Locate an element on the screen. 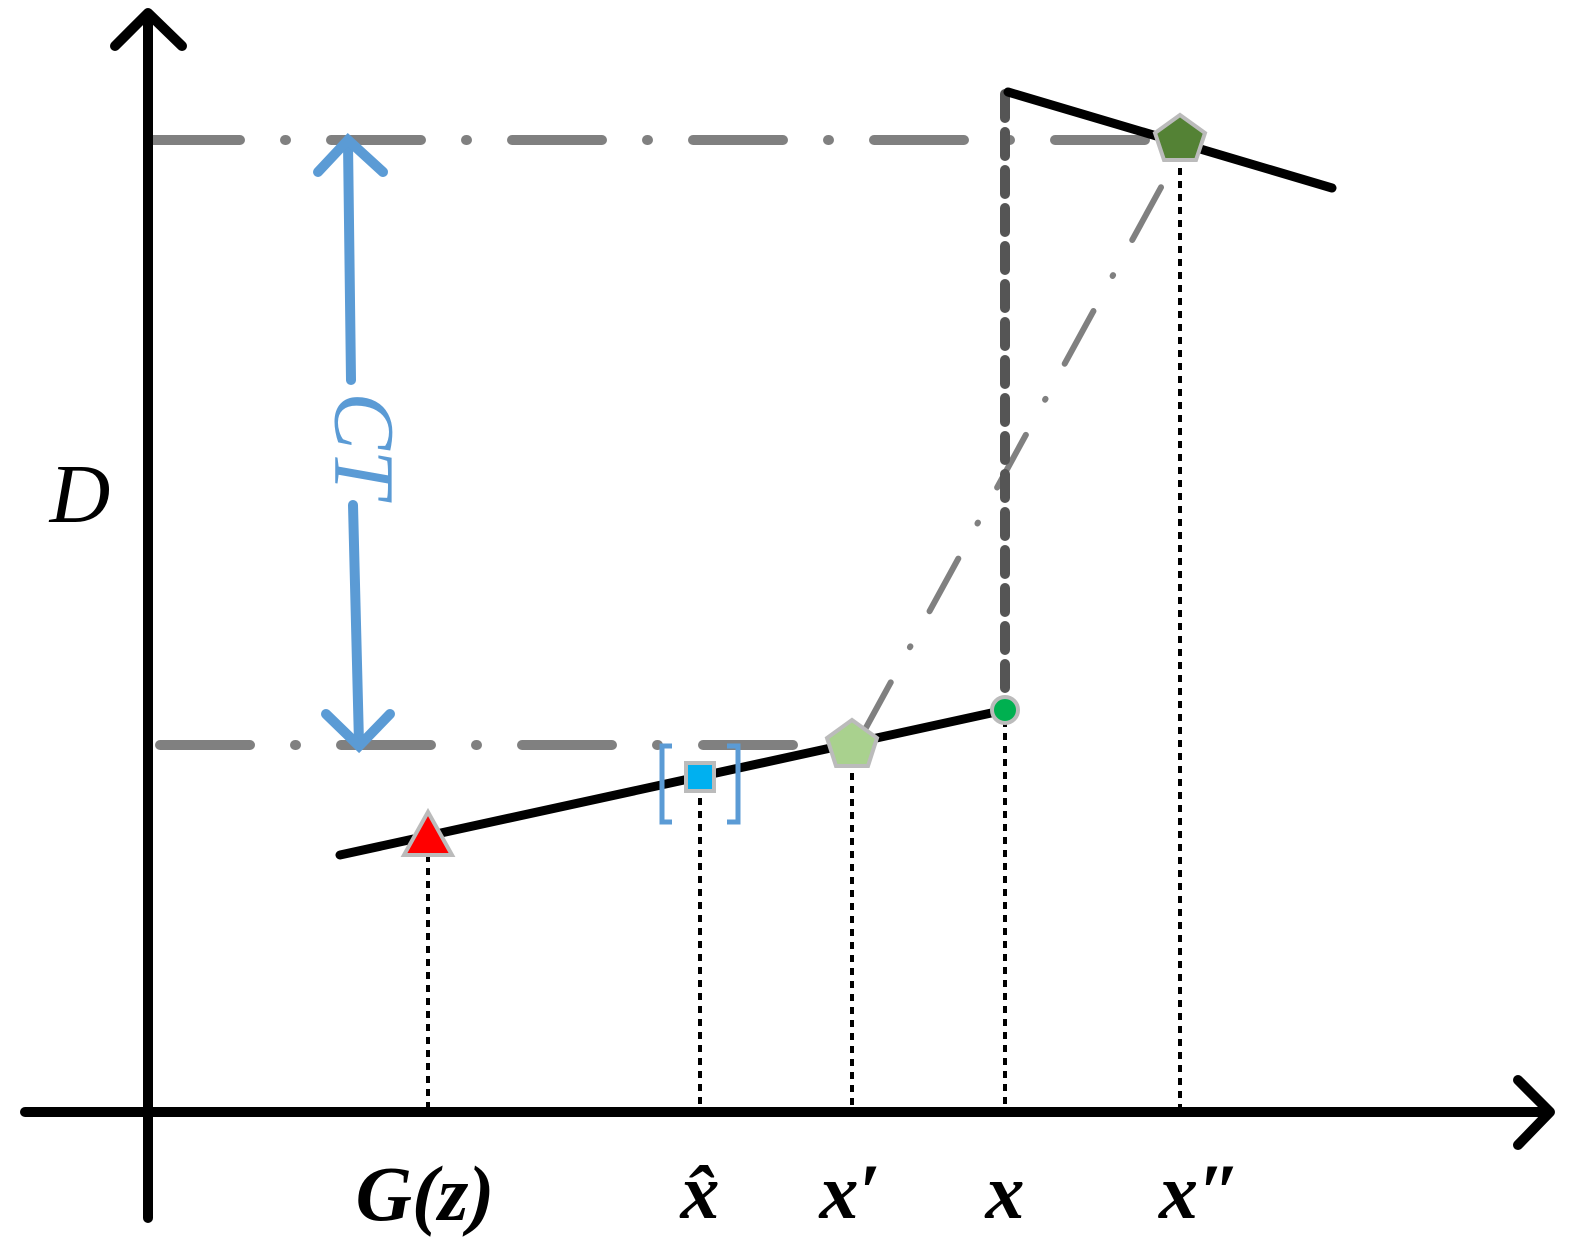  y-axis is located at coordinates (148, 615).